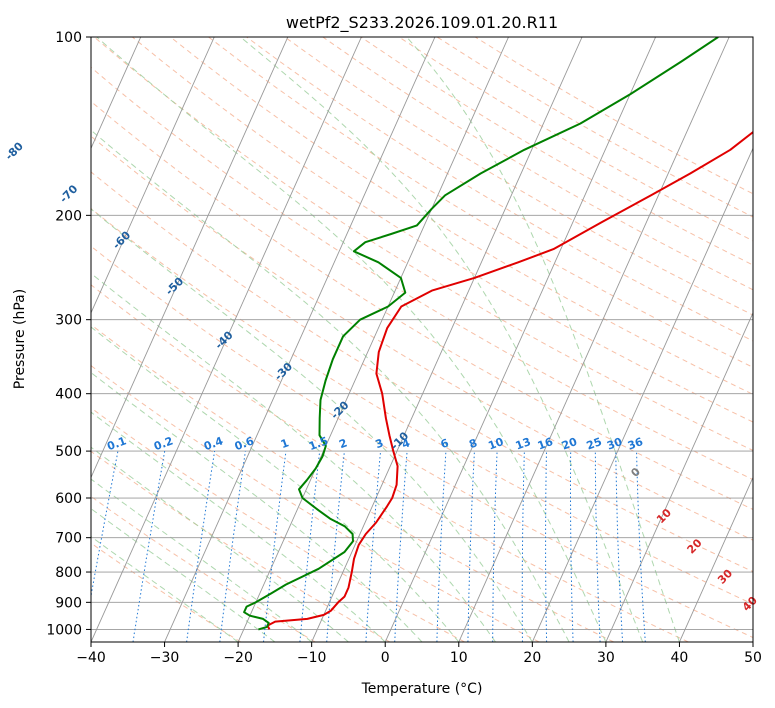 This screenshot has height=708, width=775. What do you see at coordinates (385, 658) in the screenshot?
I see `x-tick-label: 0` at bounding box center [385, 658].